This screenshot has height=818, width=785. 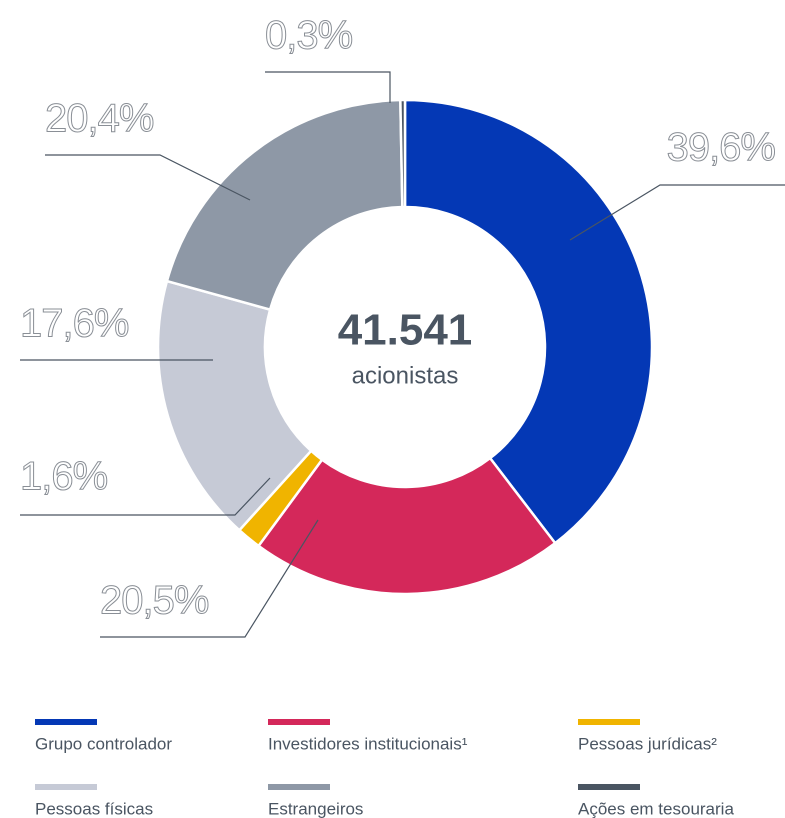 I want to click on value-label: 39,6%, so click(x=721, y=148).